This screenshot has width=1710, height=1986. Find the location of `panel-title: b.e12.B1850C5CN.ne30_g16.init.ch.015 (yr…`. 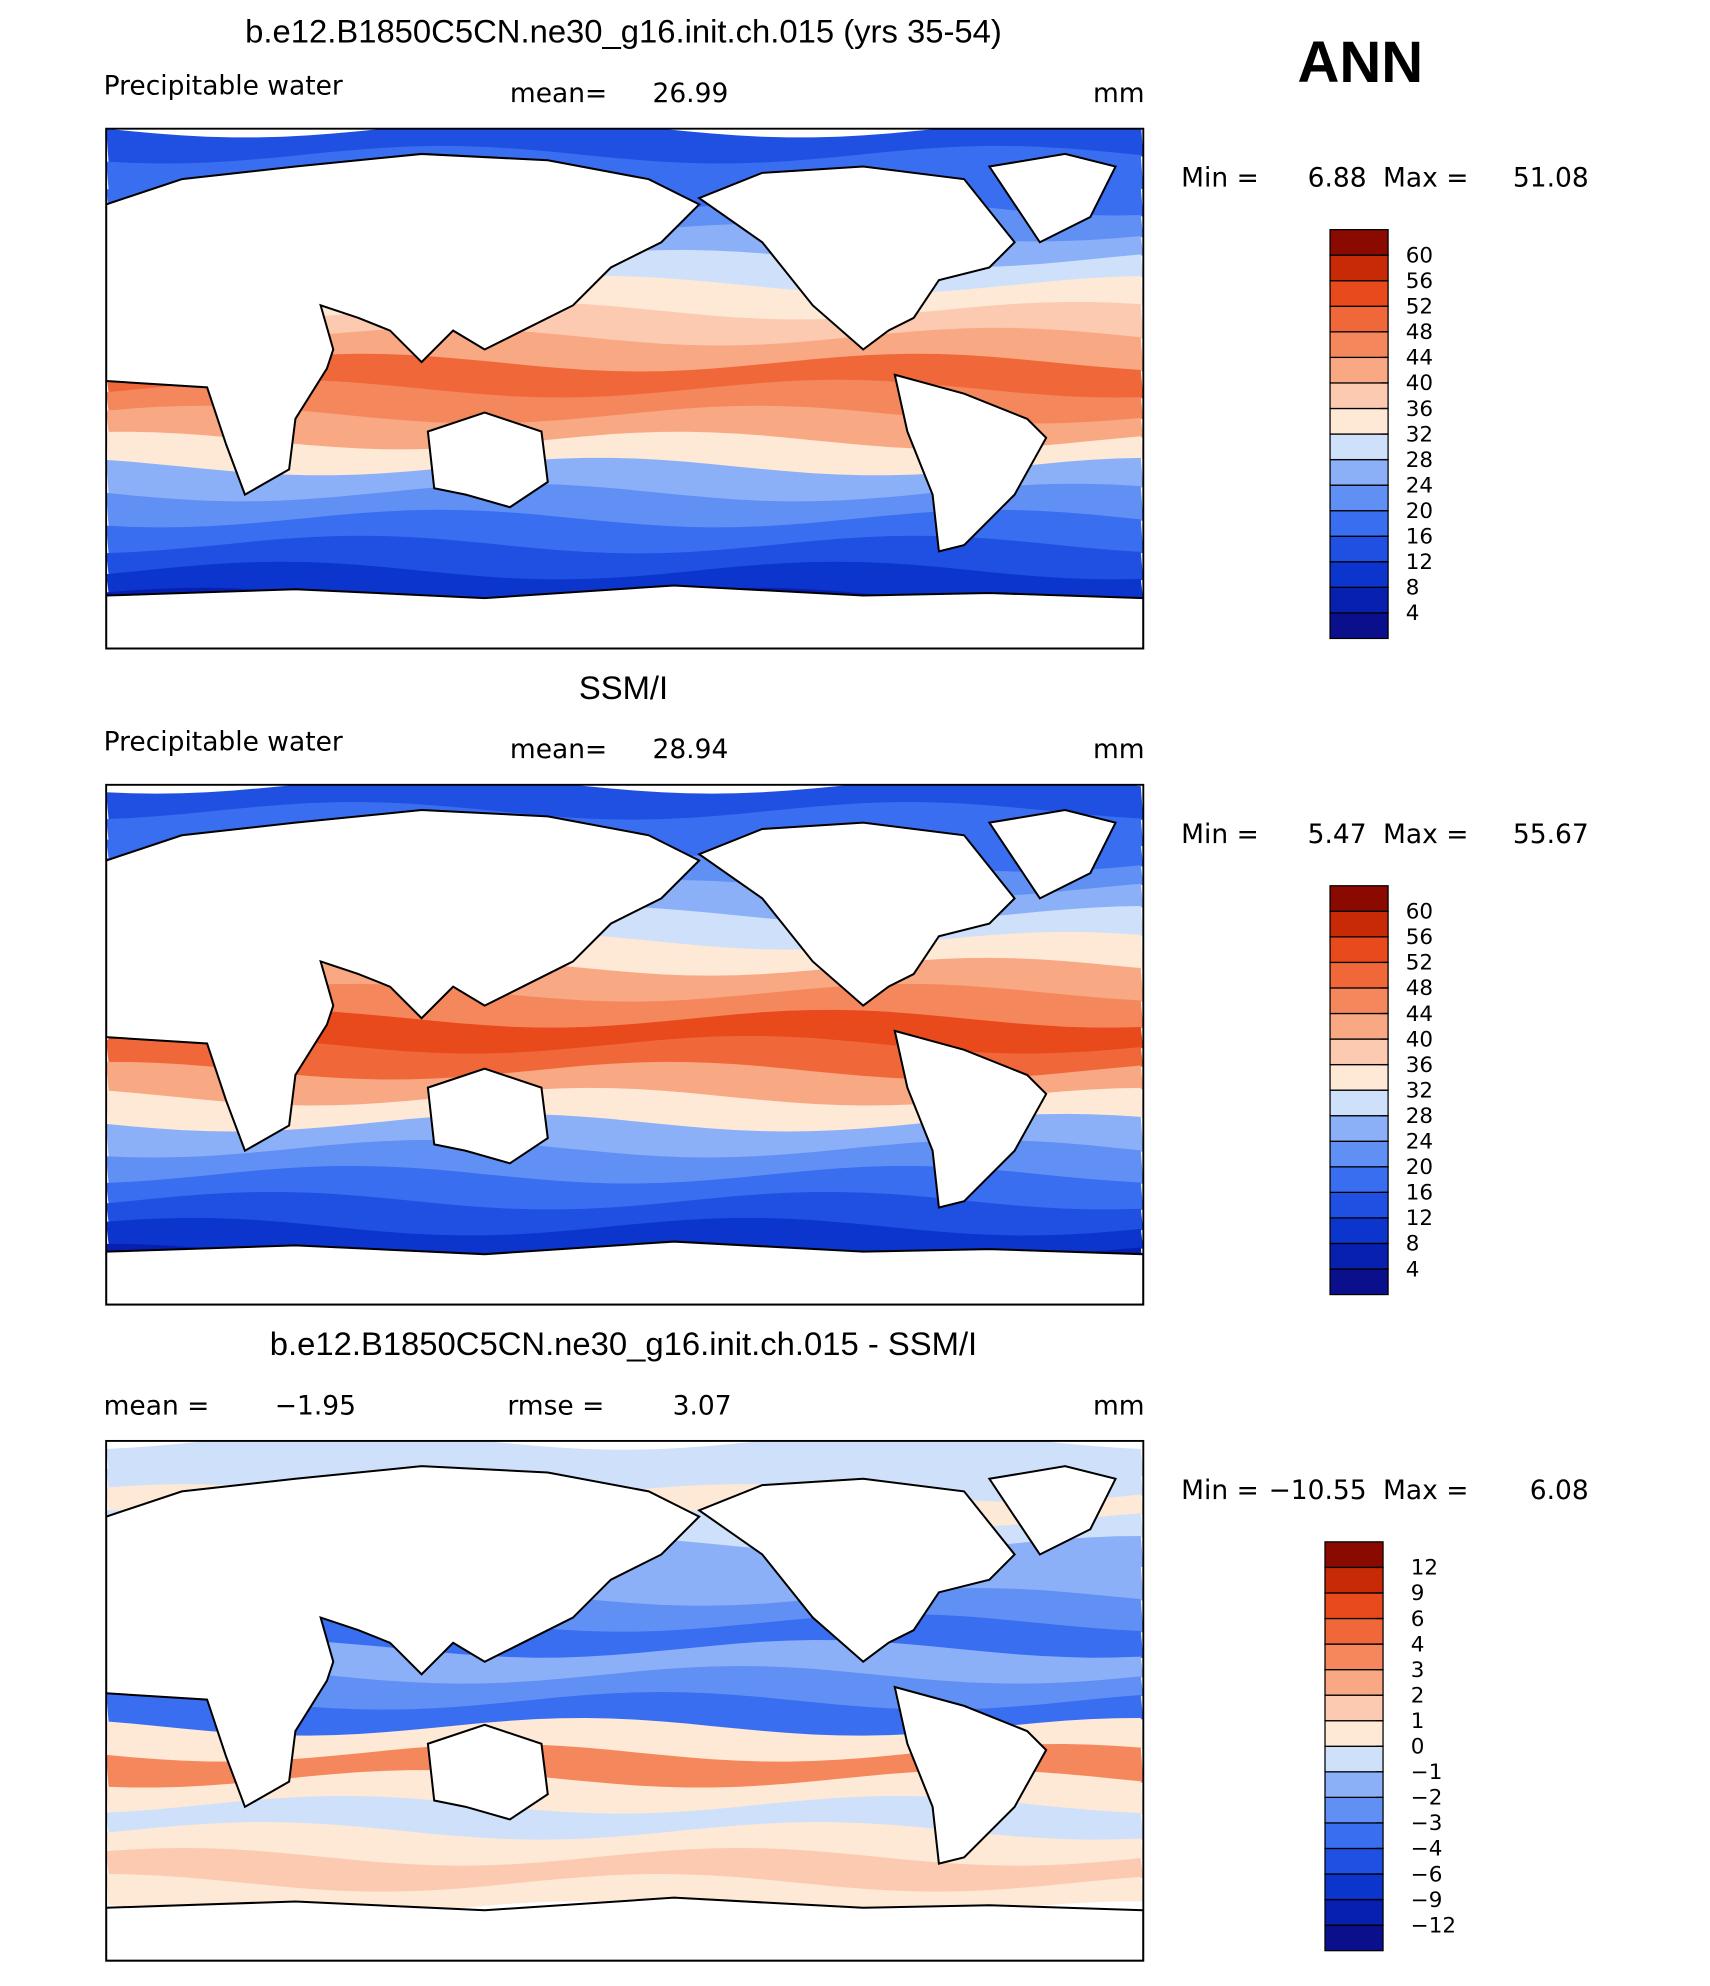

panel-title: b.e12.B1850C5CN.ne30_g16.init.ch.015 (yr… is located at coordinates (623, 31).